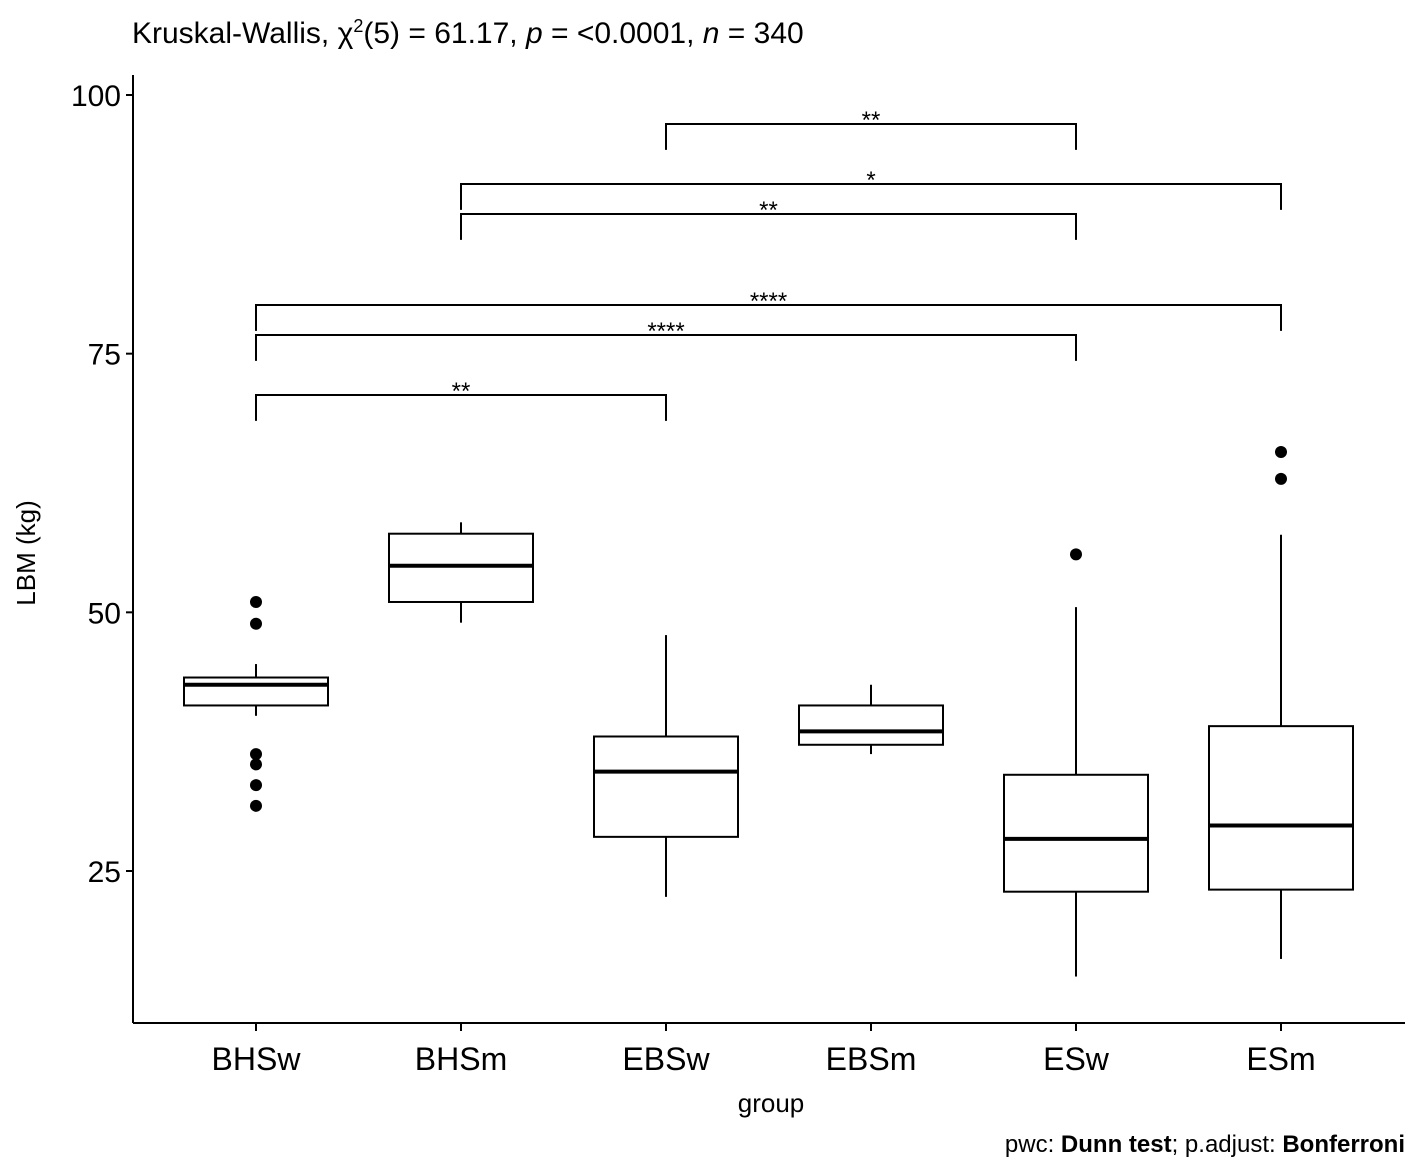 Image resolution: width=1417 pixels, height=1173 pixels. I want to click on x-axis-label: group, so click(771, 1103).